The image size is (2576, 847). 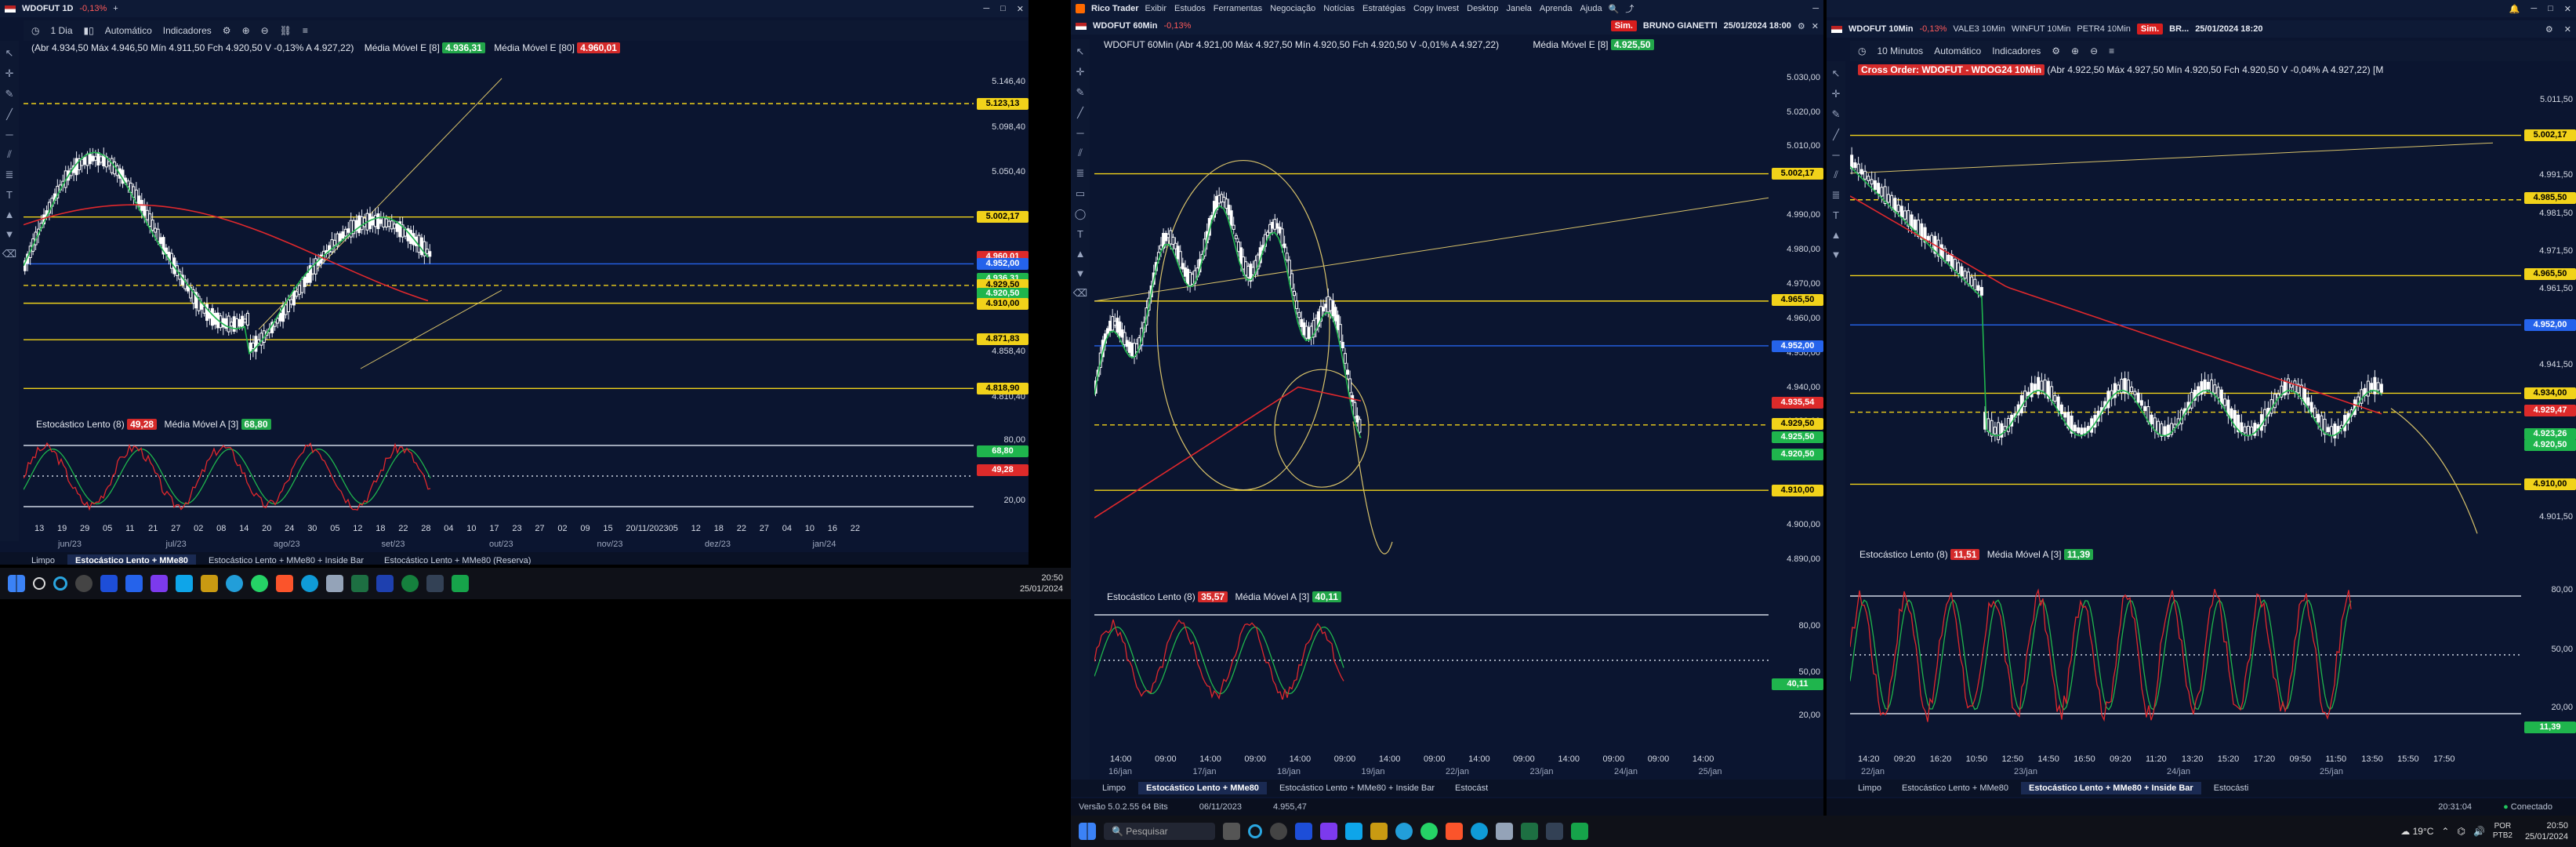 What do you see at coordinates (1436, 8) in the screenshot?
I see `menu-item: Copy Invest` at bounding box center [1436, 8].